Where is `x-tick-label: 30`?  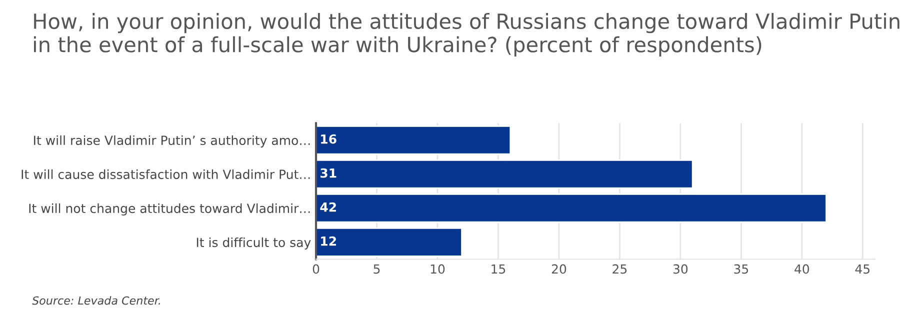
x-tick-label: 30 is located at coordinates (680, 269).